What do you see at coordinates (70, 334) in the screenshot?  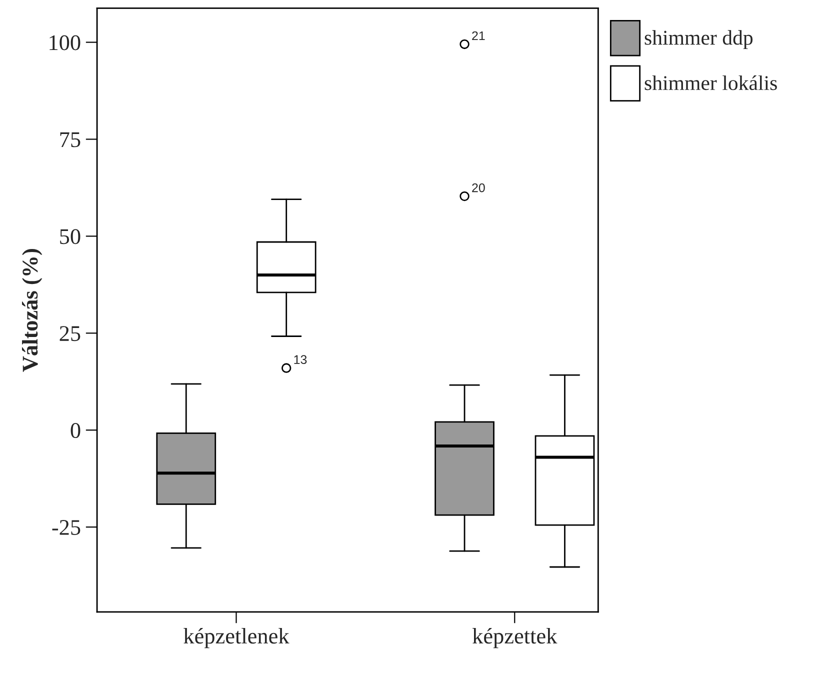 I see `y-tick-label: 25` at bounding box center [70, 334].